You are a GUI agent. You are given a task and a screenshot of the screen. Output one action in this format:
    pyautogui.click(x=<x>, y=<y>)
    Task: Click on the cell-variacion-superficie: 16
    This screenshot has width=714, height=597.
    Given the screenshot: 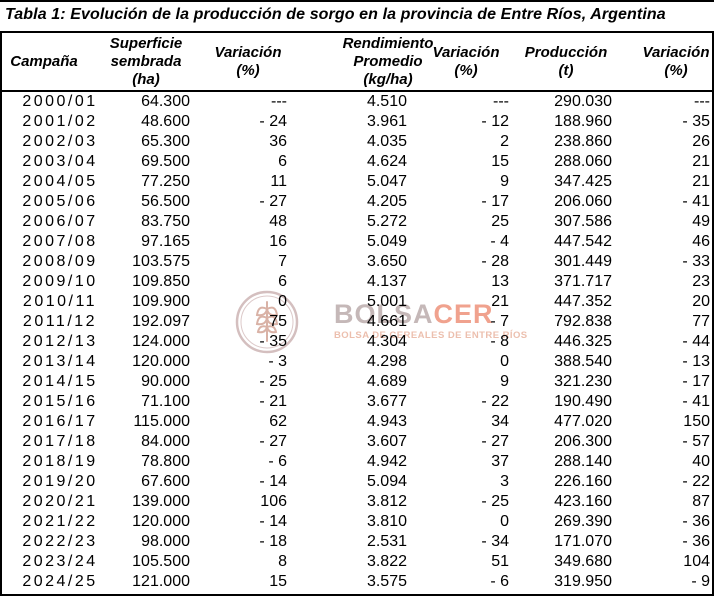 What is the action you would take?
    pyautogui.click(x=278, y=241)
    